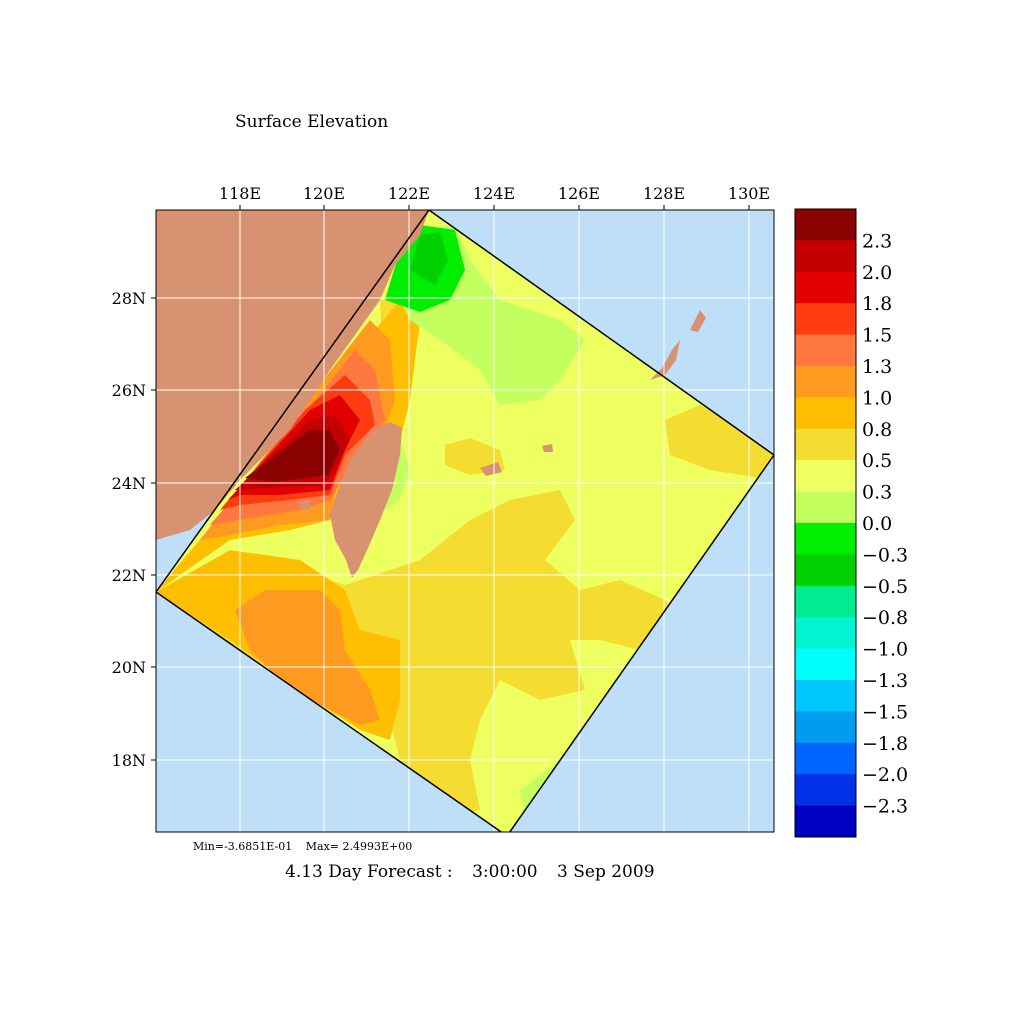 This screenshot has width=1024, height=1024. What do you see at coordinates (129, 667) in the screenshot?
I see `lat-label: 20N` at bounding box center [129, 667].